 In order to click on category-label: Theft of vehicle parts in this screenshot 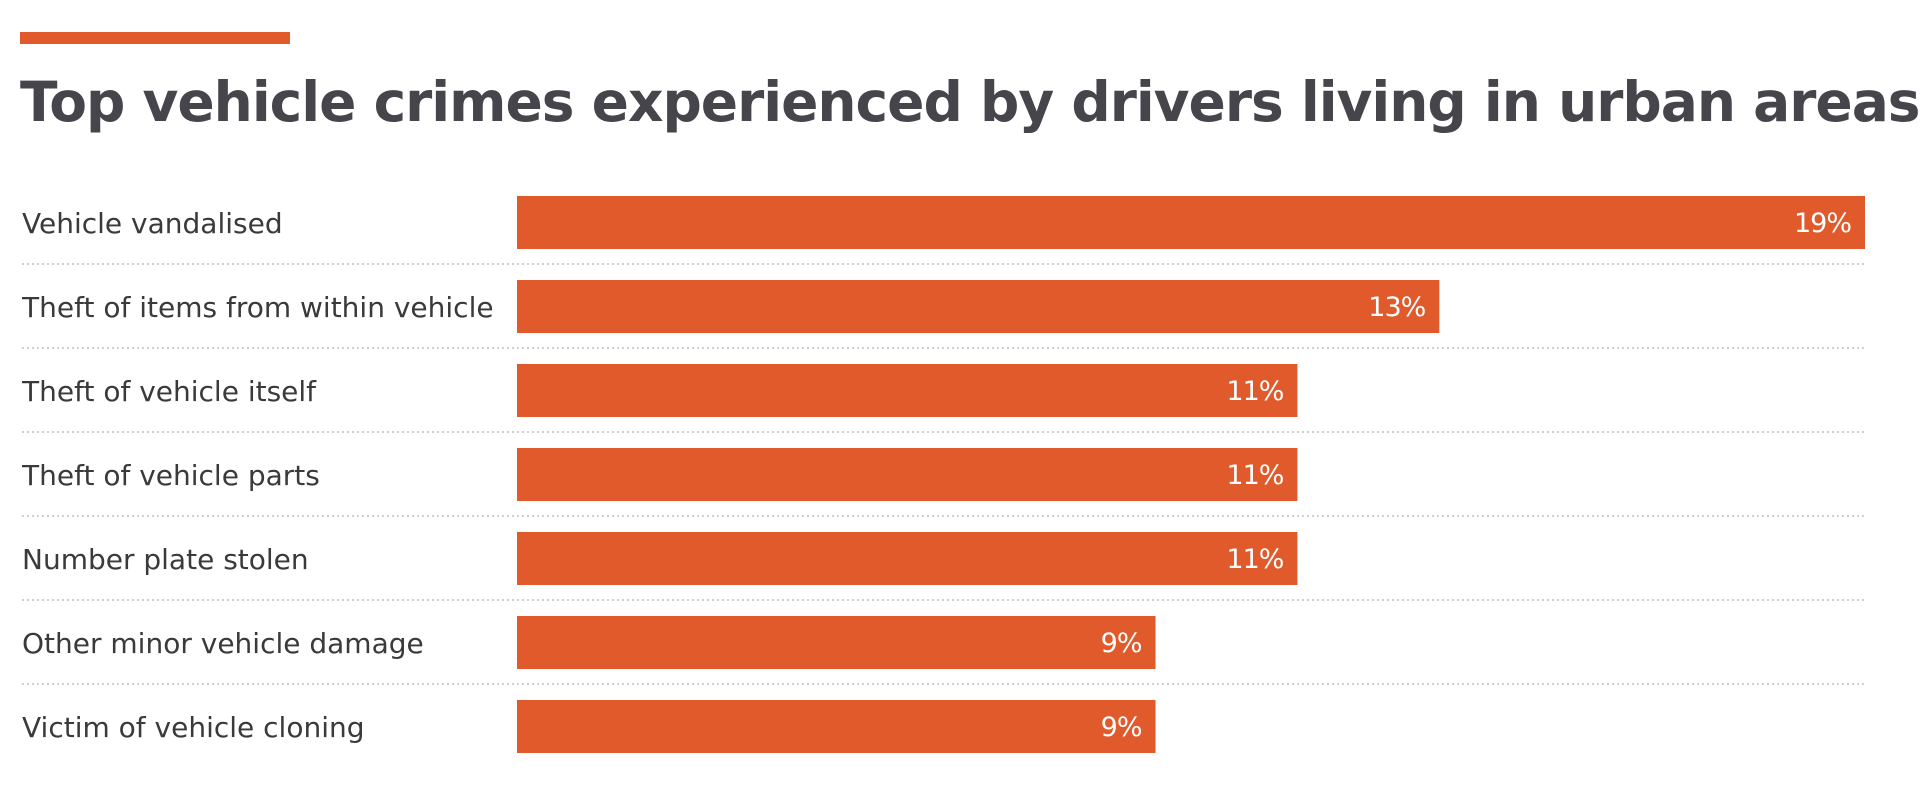, I will do `click(170, 475)`.